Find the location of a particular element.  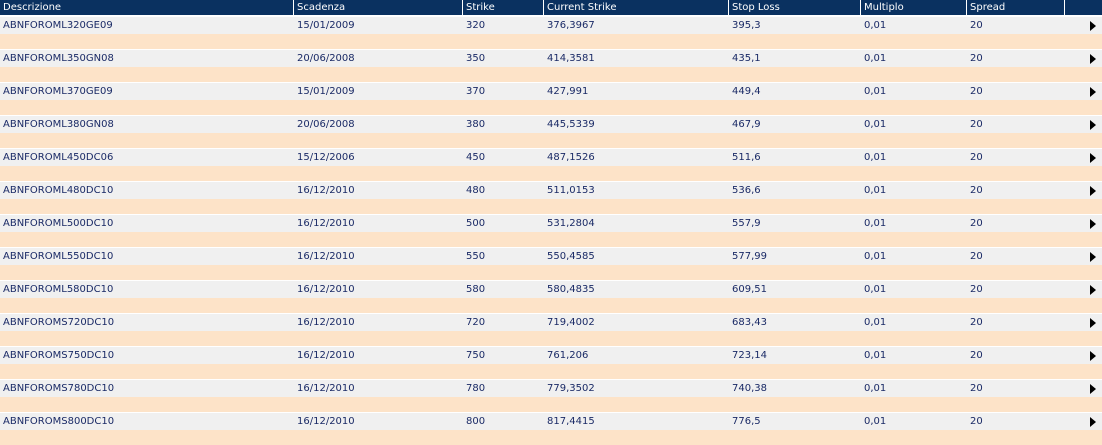

cell-strike: 480 is located at coordinates (476, 190).